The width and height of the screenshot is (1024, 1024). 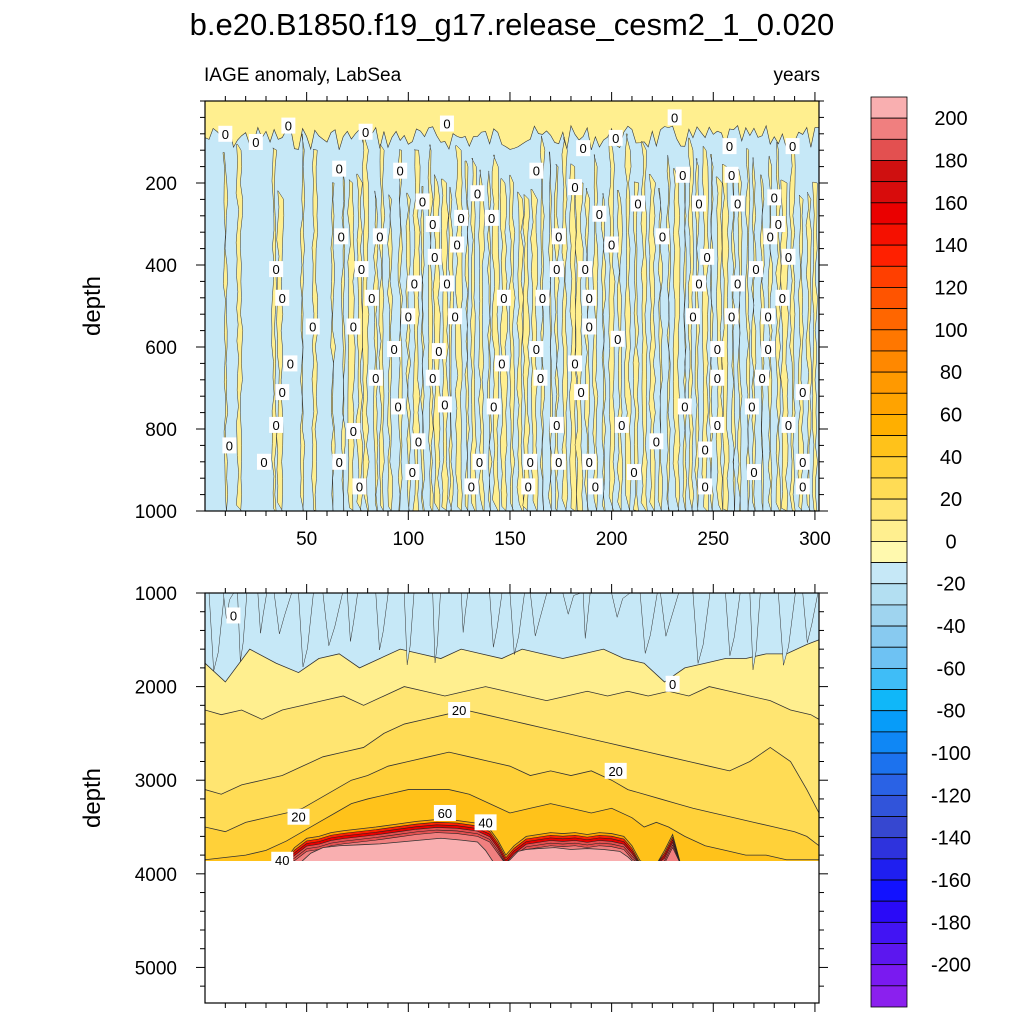 What do you see at coordinates (950, 119) in the screenshot?
I see `colorbar-label: 200` at bounding box center [950, 119].